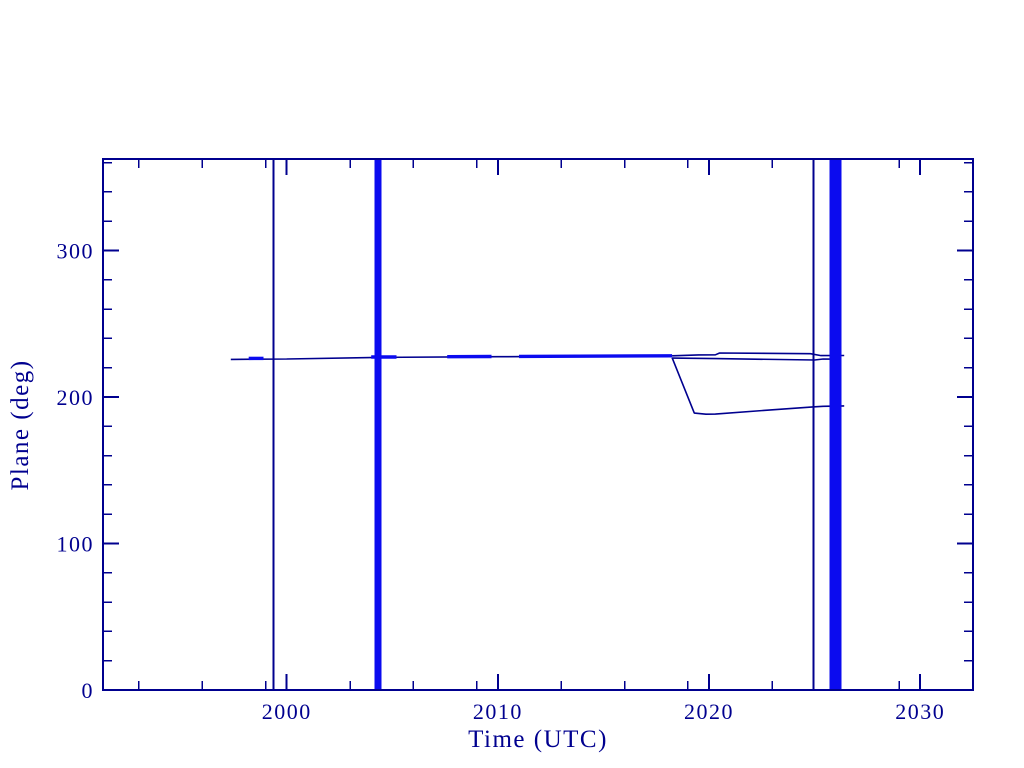 The image size is (1024, 768). Describe the element at coordinates (758, 386) in the screenshot. I see `plane-track-branch-lower` at that location.